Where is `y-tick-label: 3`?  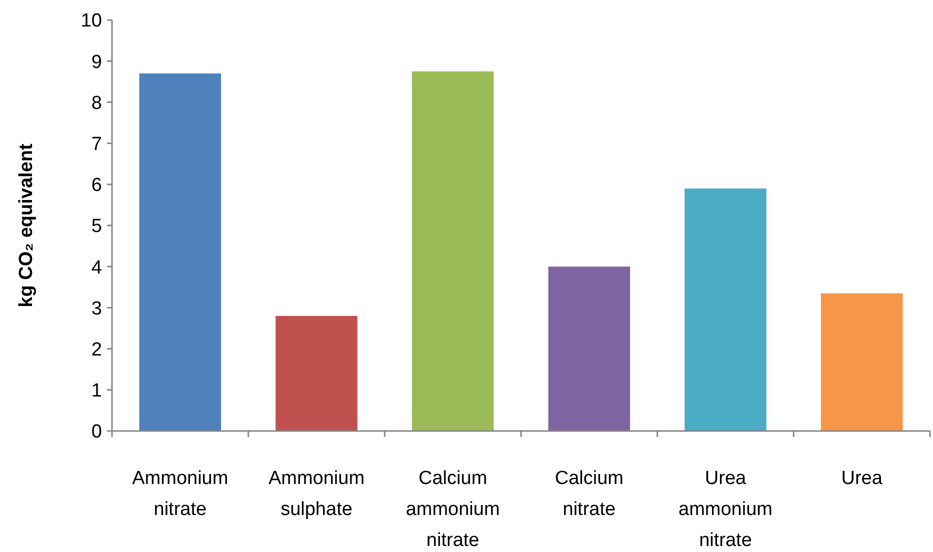 y-tick-label: 3 is located at coordinates (96, 309).